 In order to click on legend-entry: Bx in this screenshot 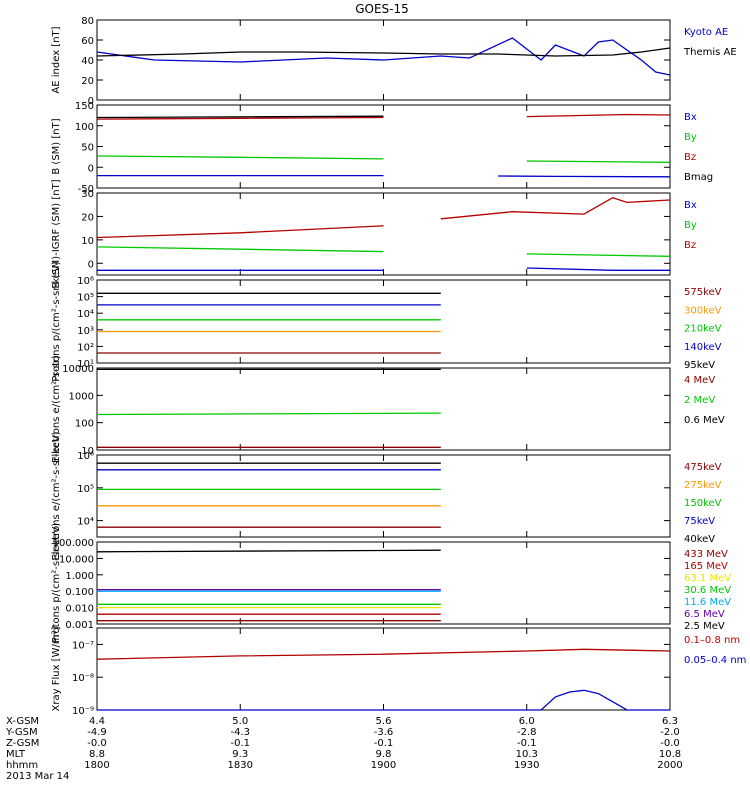, I will do `click(690, 205)`.